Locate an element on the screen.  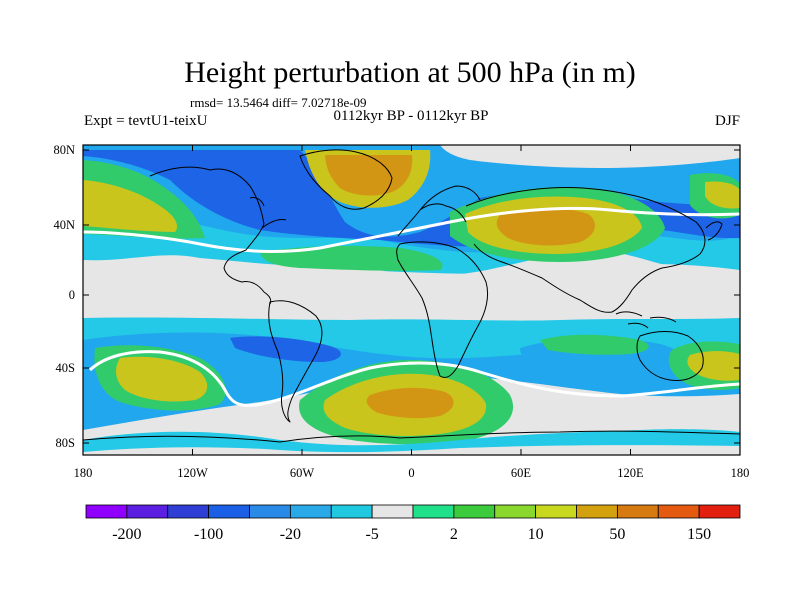
eurasia-orange-core is located at coordinates (545, 227).